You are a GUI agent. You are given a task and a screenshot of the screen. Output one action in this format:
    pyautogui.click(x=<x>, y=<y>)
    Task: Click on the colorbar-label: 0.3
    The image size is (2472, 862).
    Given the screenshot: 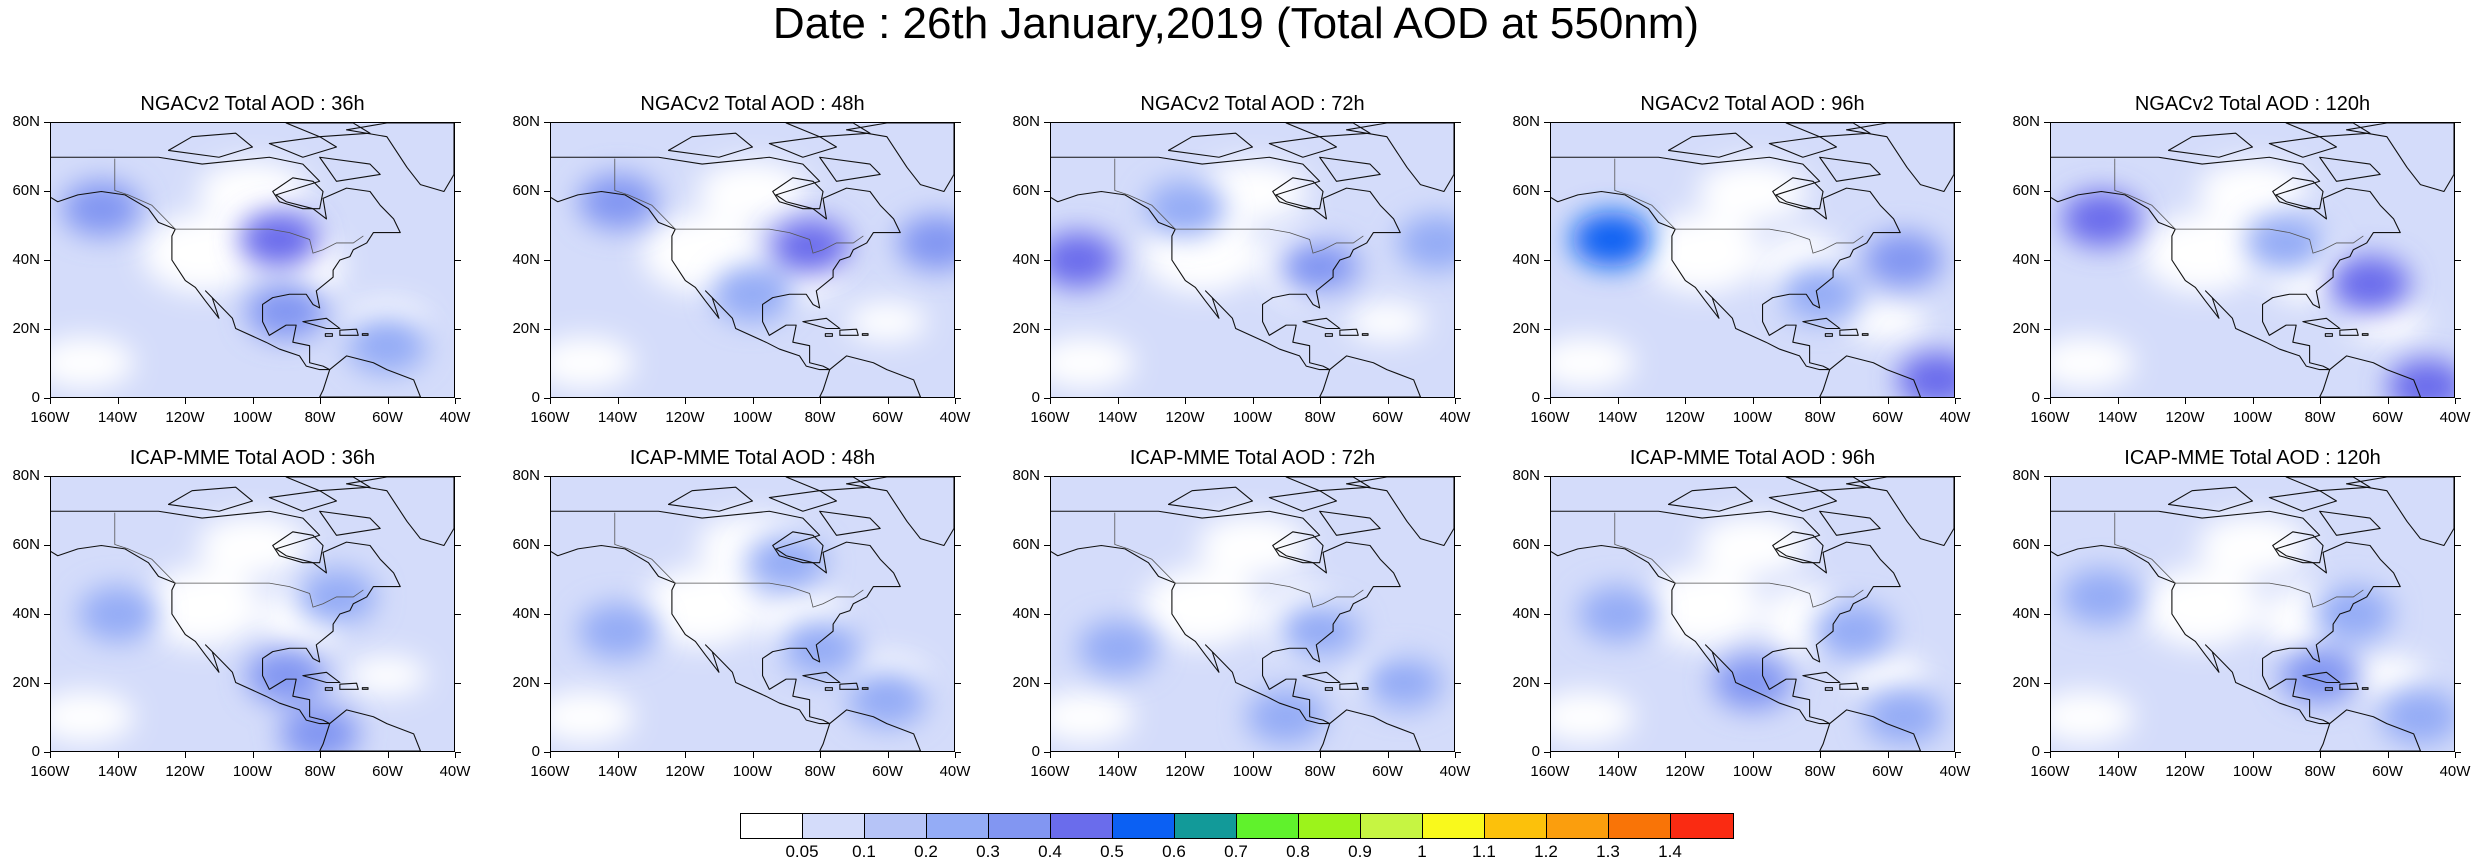 What is the action you would take?
    pyautogui.click(x=988, y=851)
    